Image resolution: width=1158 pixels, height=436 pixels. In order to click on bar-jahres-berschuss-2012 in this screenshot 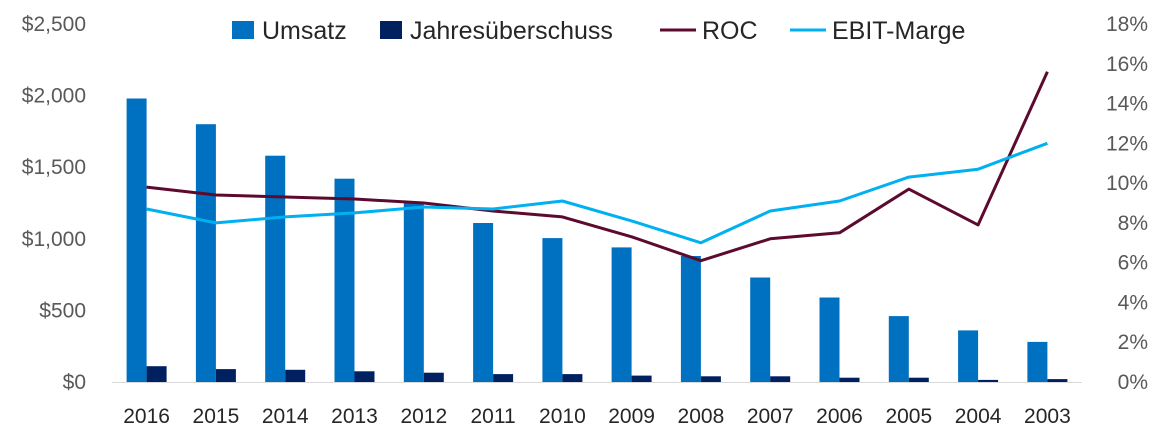, I will do `click(433, 377)`.